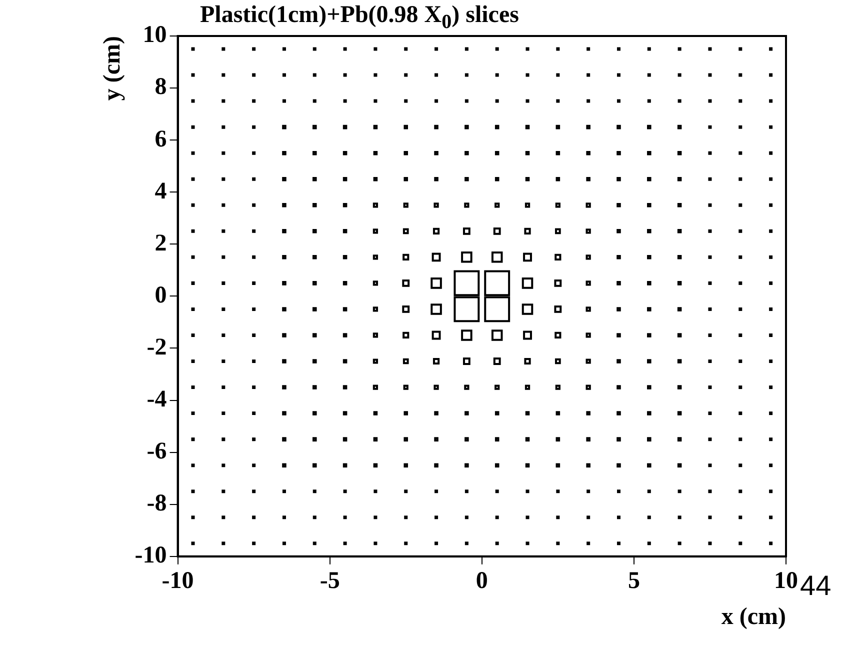 The image size is (866, 646). Describe the element at coordinates (753, 617) in the screenshot. I see `x-axis-title: x (cm)` at that location.